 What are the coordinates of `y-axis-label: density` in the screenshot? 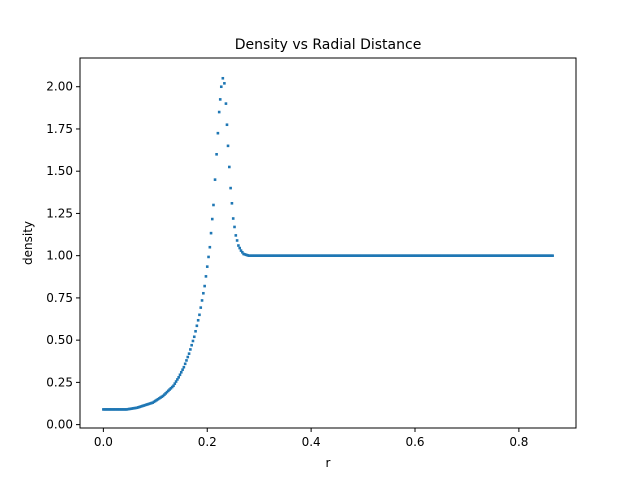 It's located at (28, 243).